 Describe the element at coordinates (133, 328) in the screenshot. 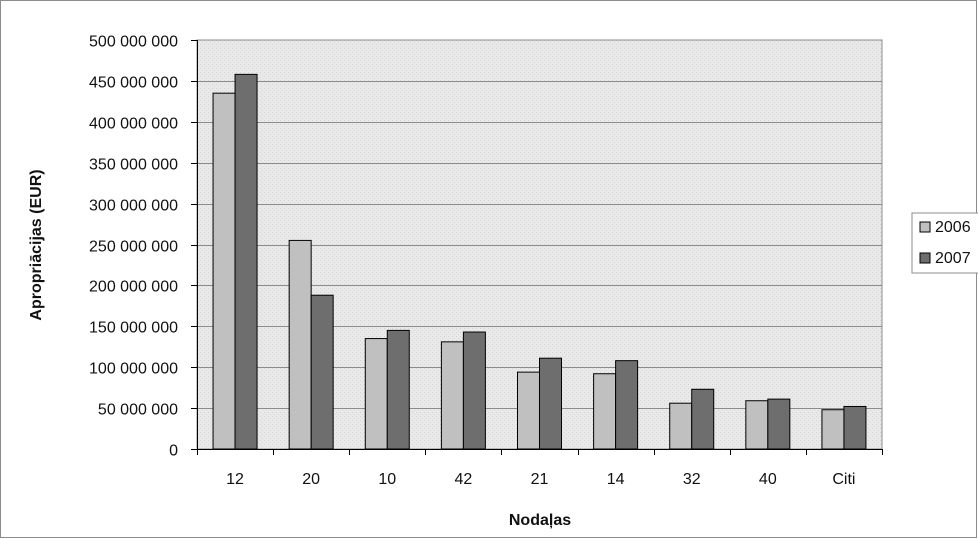

I see `y-tick-label: 150 000 000` at that location.